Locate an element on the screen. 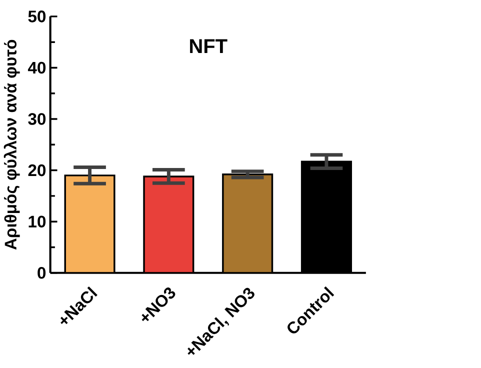 This screenshot has height=368, width=481. y-tick-label: 10 is located at coordinates (37, 222).